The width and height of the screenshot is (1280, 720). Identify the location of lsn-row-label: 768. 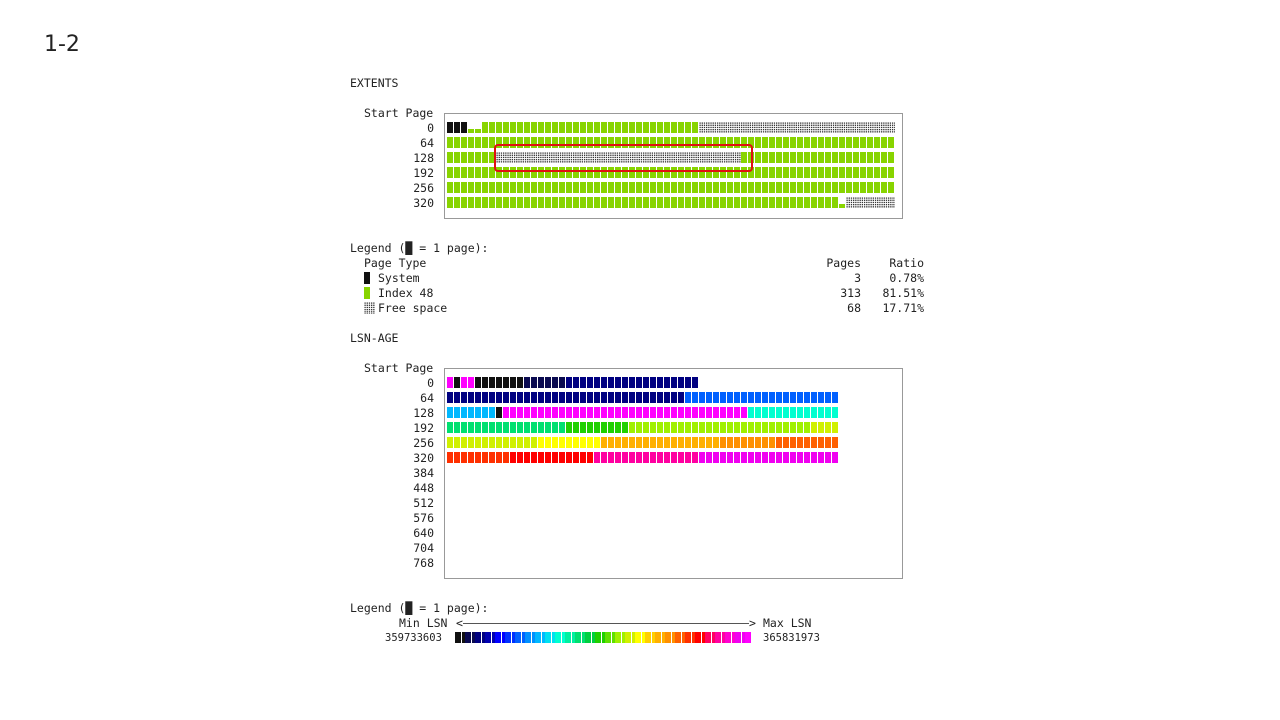
(423, 563).